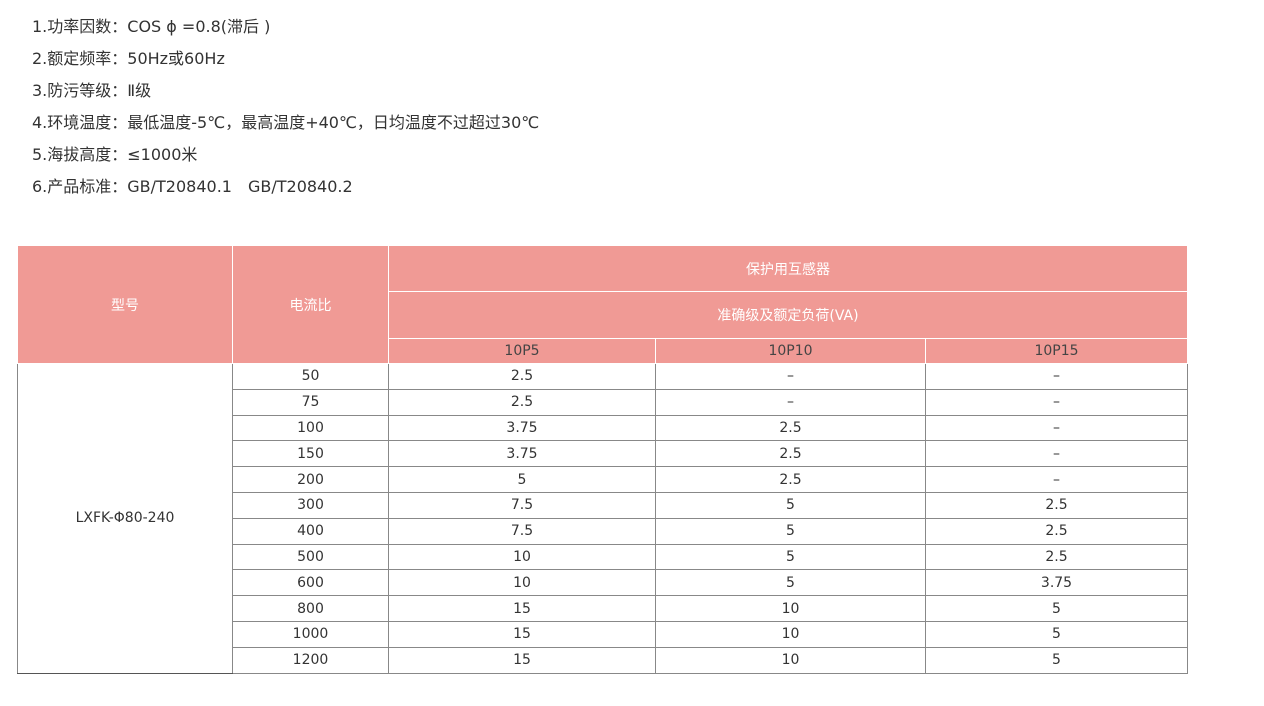 This screenshot has width=1264, height=706. Describe the element at coordinates (151, 26) in the screenshot. I see `spec-power-factor: 1.功率因数：COS ϕ =0.8(滞后 )` at that location.